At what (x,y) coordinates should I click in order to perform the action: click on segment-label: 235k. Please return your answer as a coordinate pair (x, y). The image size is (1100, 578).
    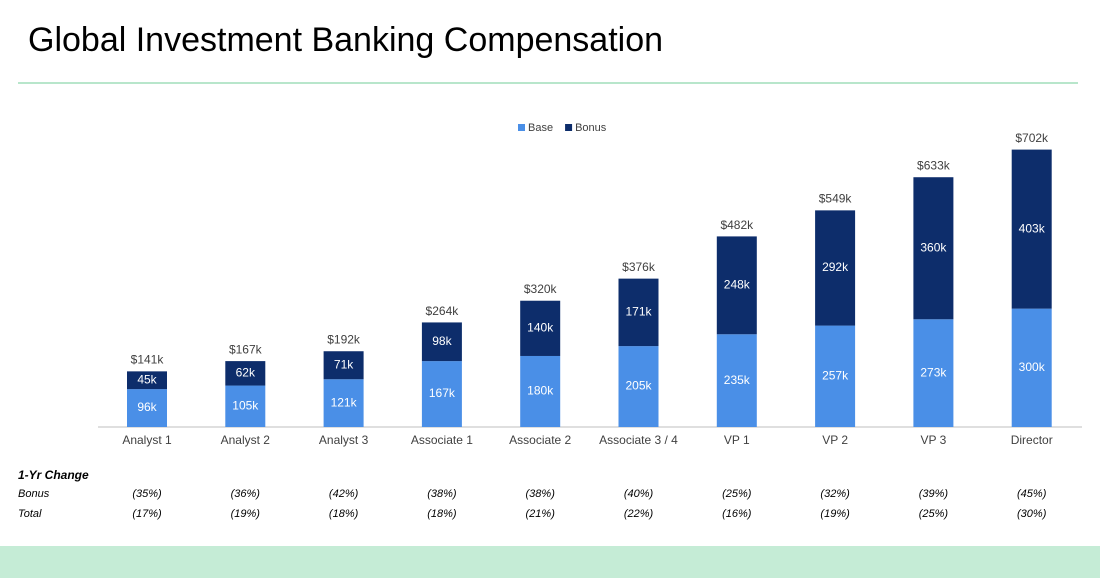
    Looking at the image, I should click on (737, 380).